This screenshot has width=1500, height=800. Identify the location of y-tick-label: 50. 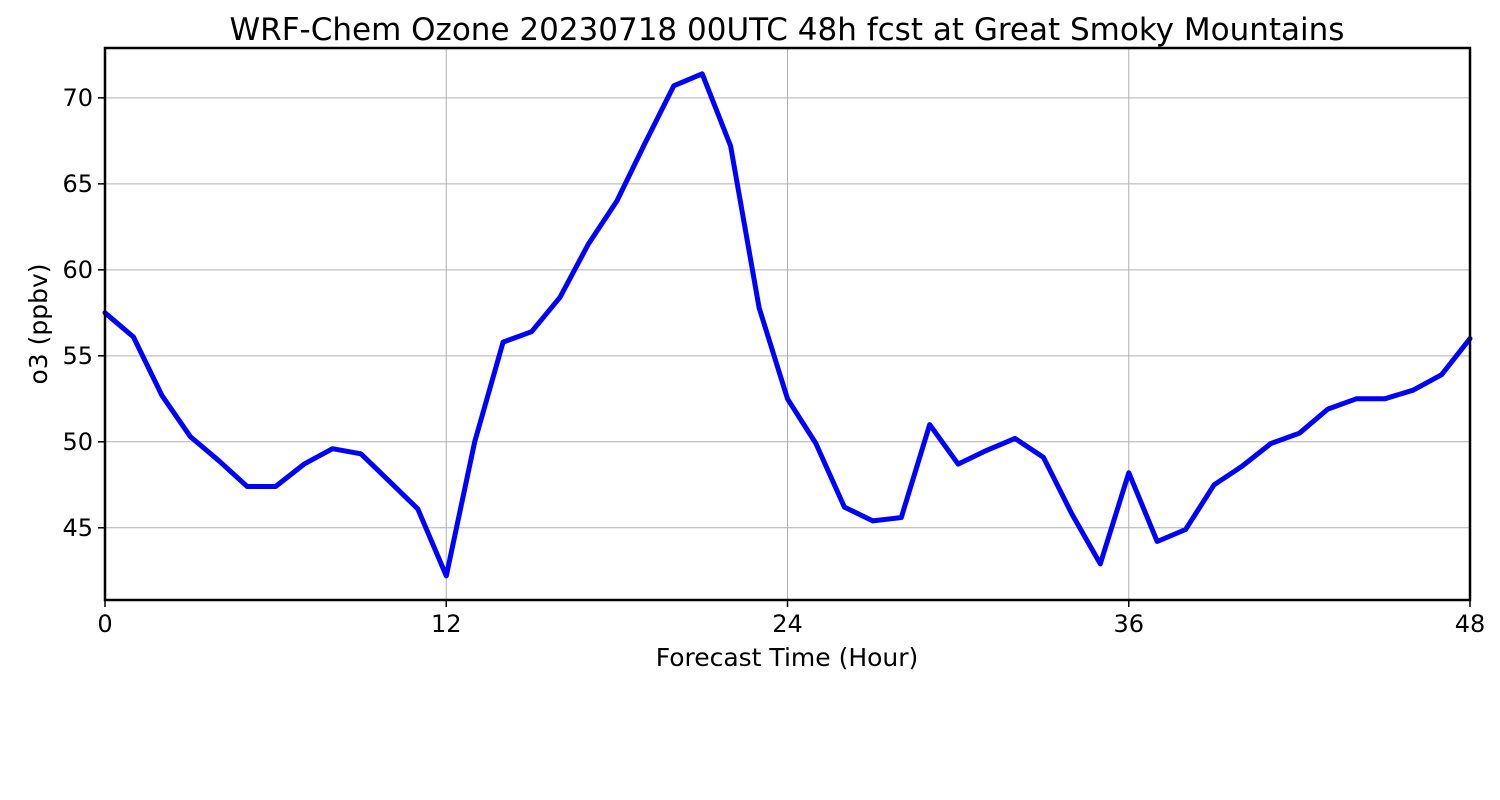
(77, 442).